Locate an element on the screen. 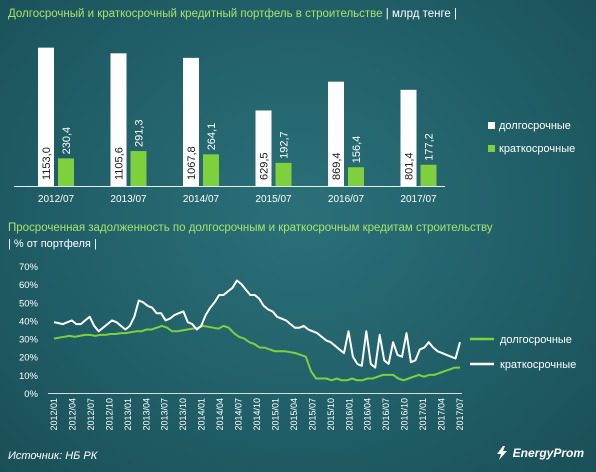 The width and height of the screenshot is (596, 472). bar-long-2016/07 is located at coordinates (336, 133).